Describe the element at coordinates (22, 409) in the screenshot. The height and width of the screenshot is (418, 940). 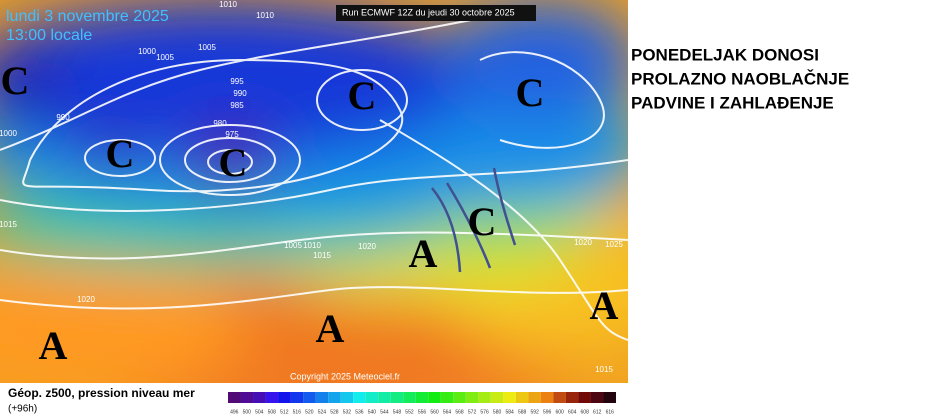
I see `legend-lead: (+96h)` at that location.